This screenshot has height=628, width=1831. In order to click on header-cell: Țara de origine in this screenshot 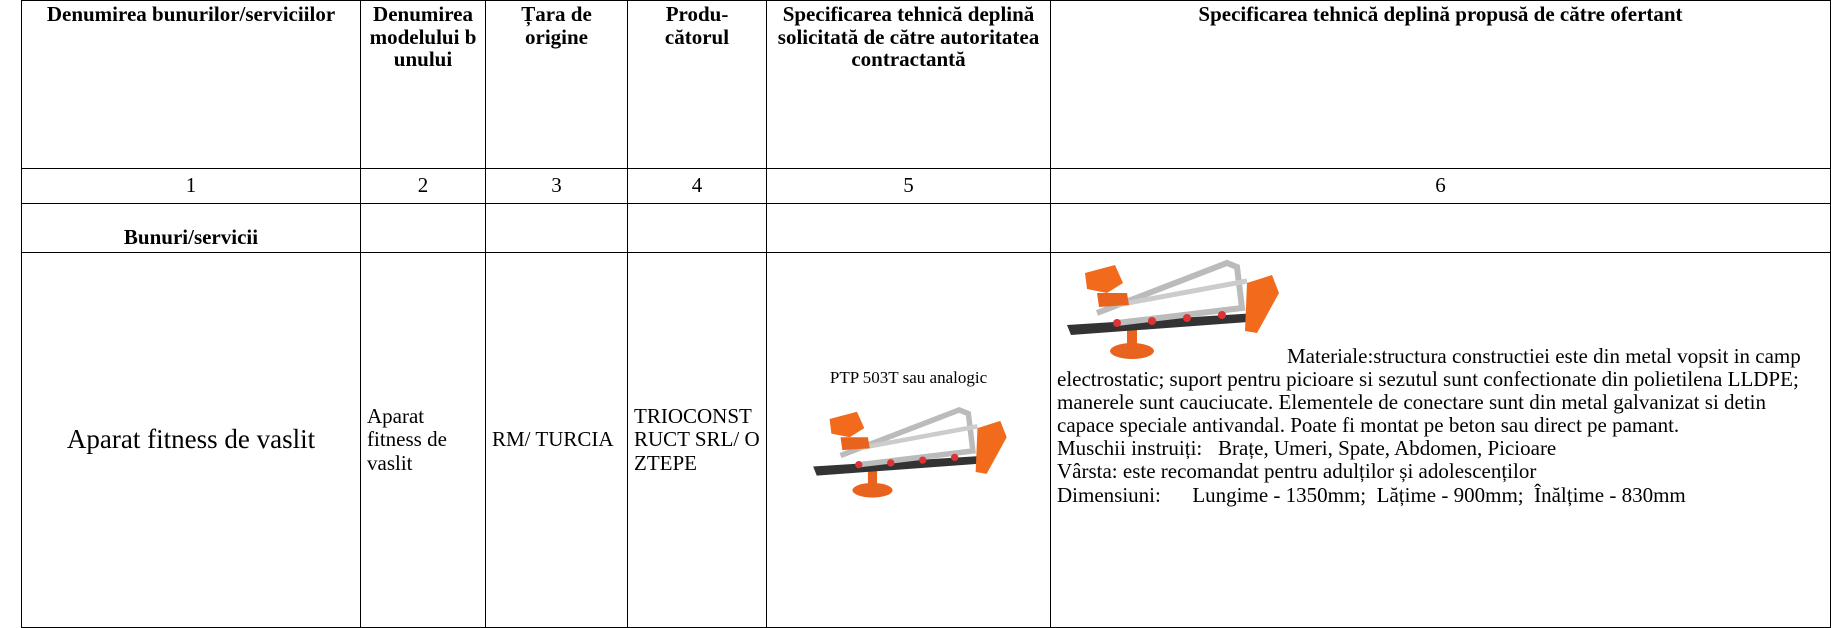, I will do `click(556, 84)`.